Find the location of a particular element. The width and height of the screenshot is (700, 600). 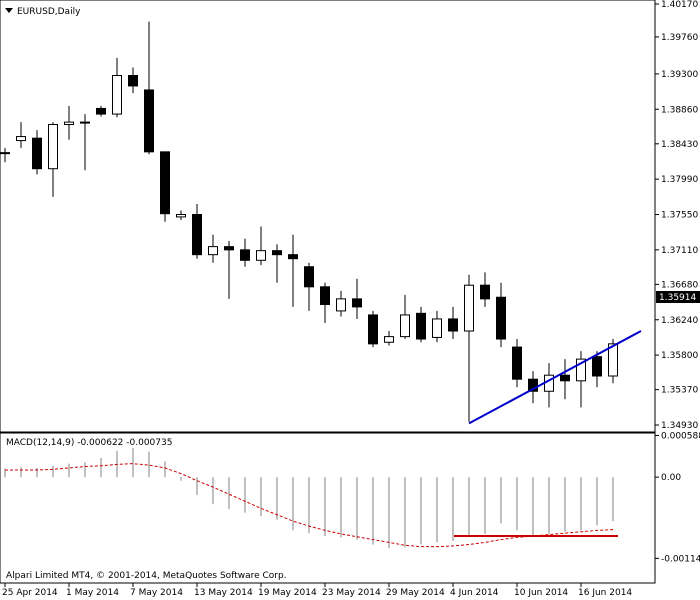

time-tick-label: 7 May 2014 is located at coordinates (156, 593).